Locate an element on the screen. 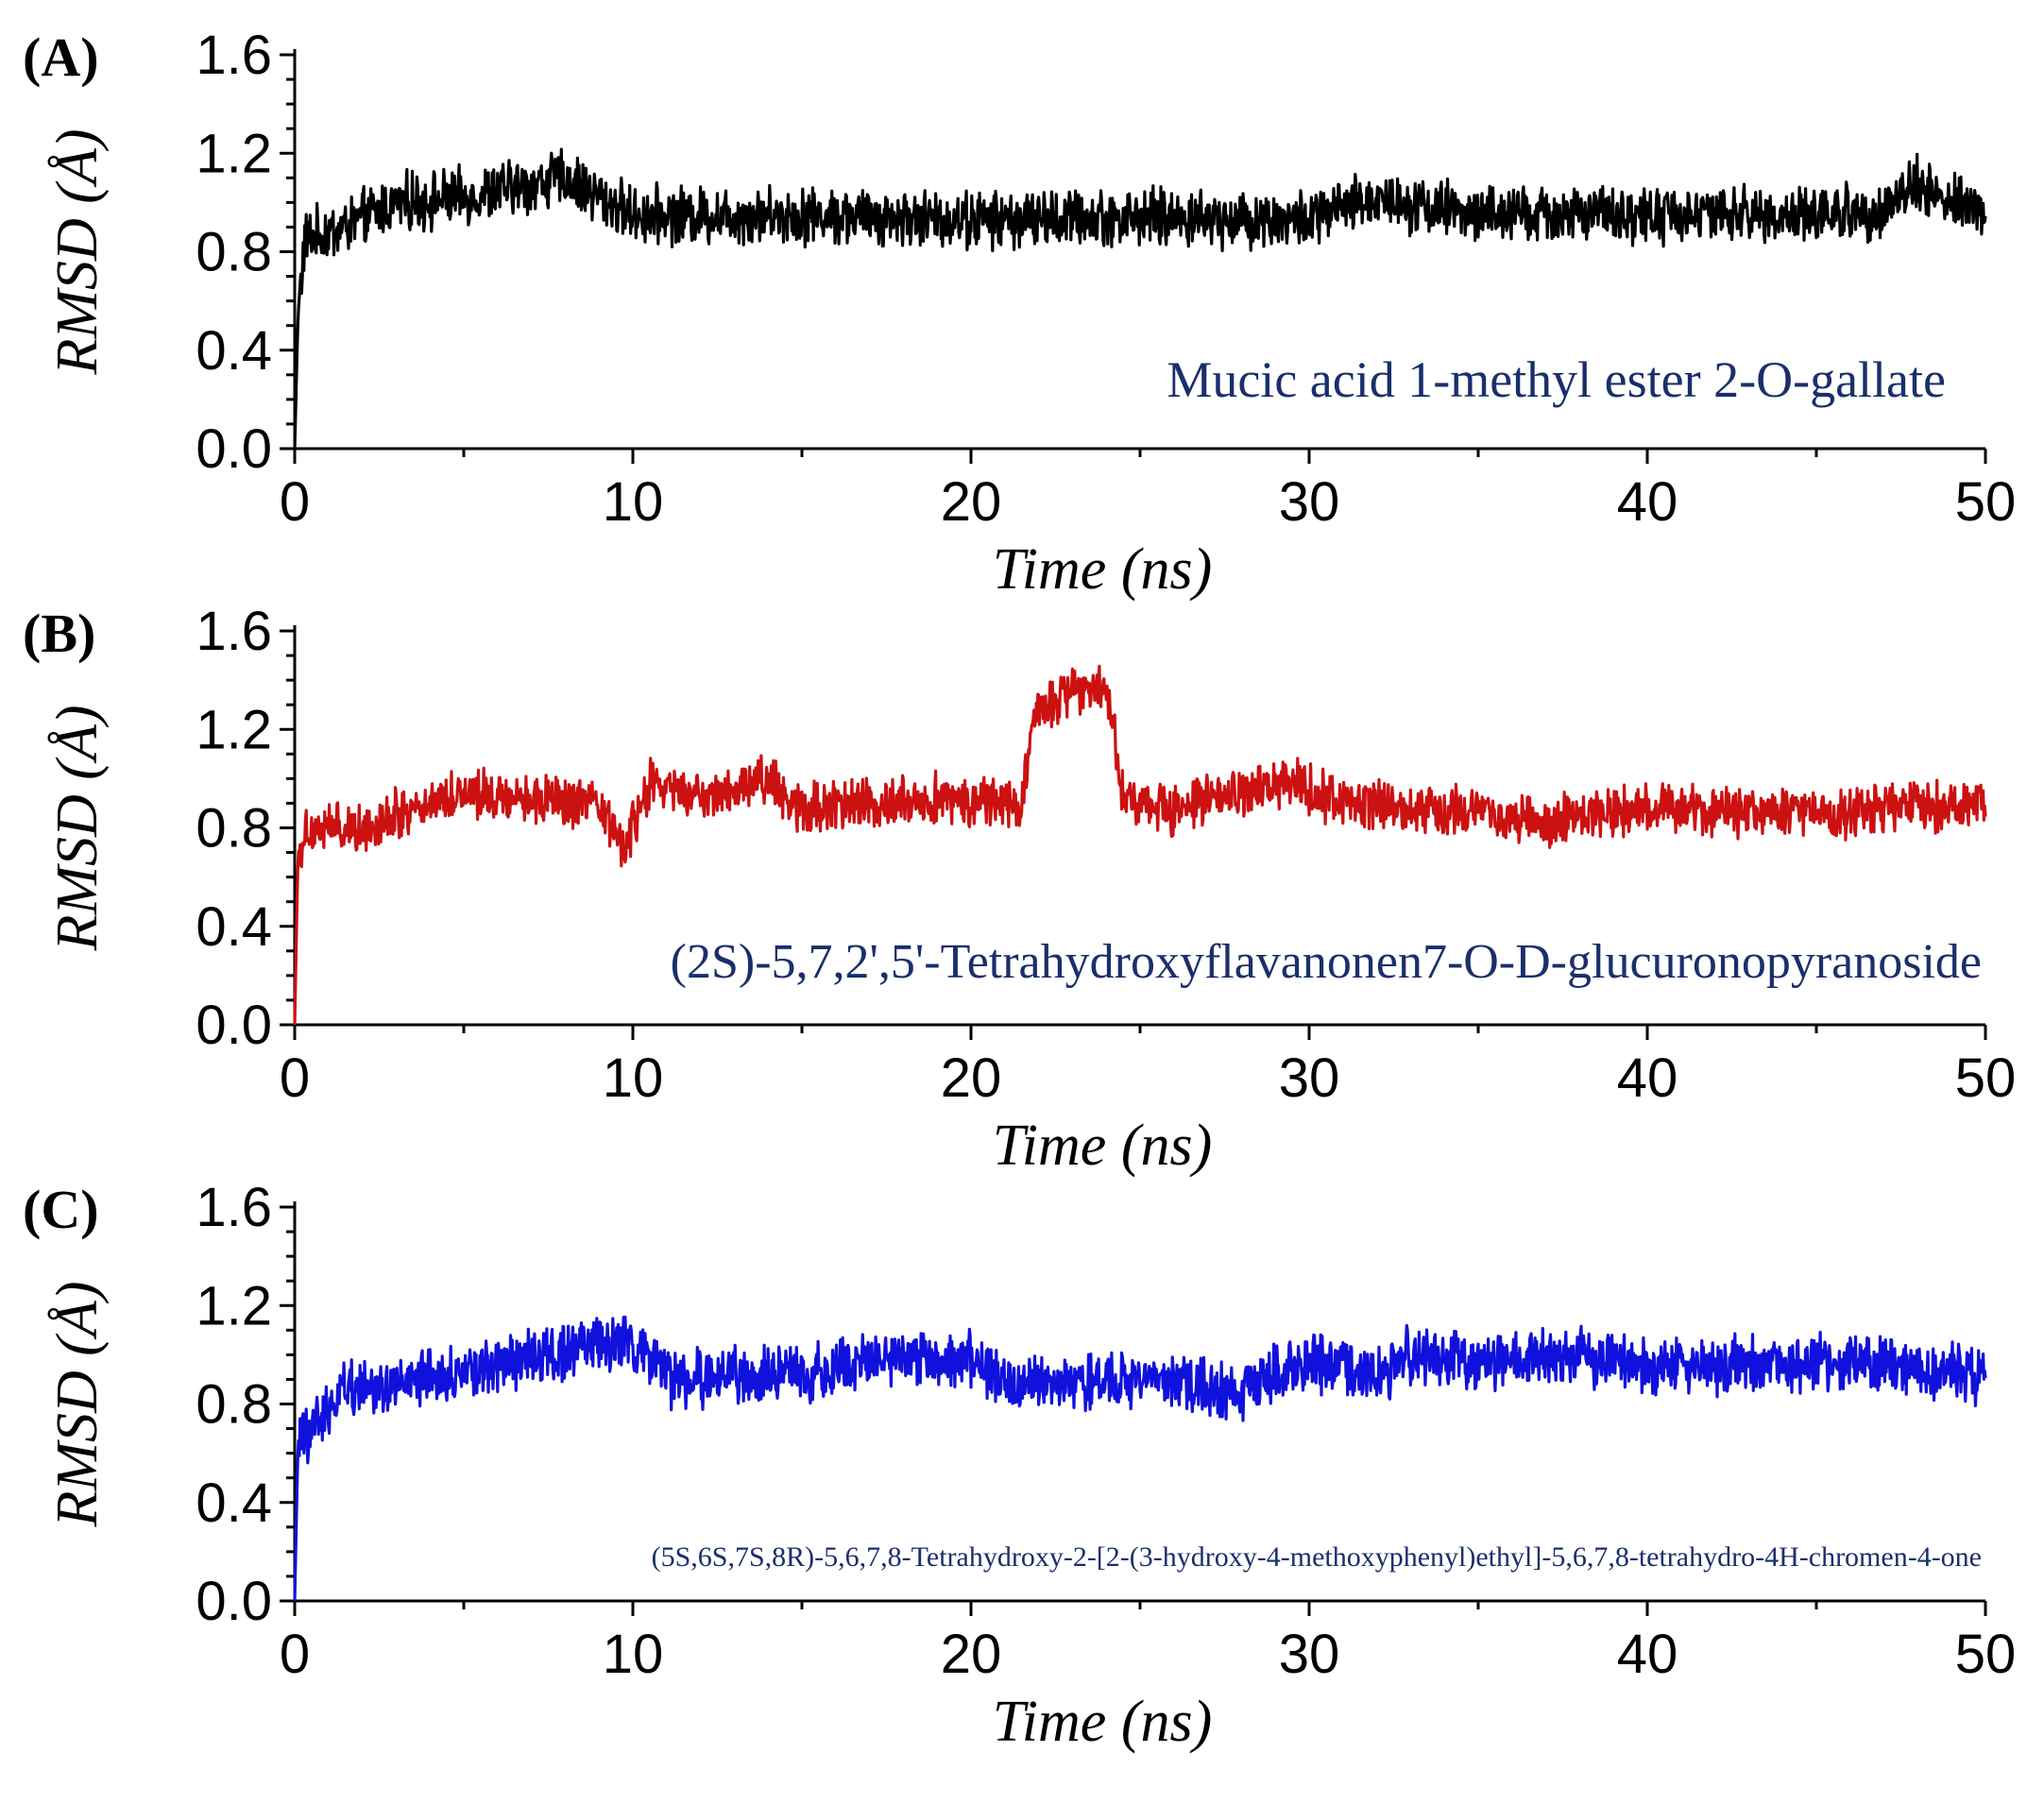 Image resolution: width=2044 pixels, height=1804 pixels. series-annotation: Mucic acid 1-methyl ester 2-O-gallate is located at coordinates (1556, 379).